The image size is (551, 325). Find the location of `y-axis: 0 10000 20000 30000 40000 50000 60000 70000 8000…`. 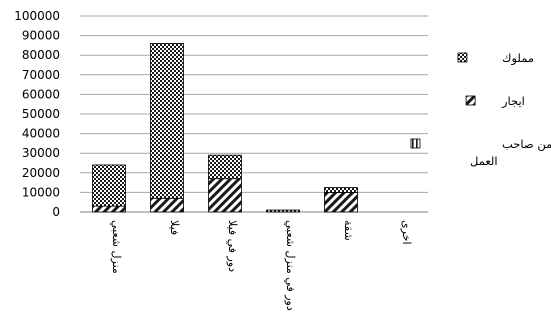

y-axis: 0 10000 20000 30000 40000 50000 60000 70000 8000… is located at coordinates (37, 114).